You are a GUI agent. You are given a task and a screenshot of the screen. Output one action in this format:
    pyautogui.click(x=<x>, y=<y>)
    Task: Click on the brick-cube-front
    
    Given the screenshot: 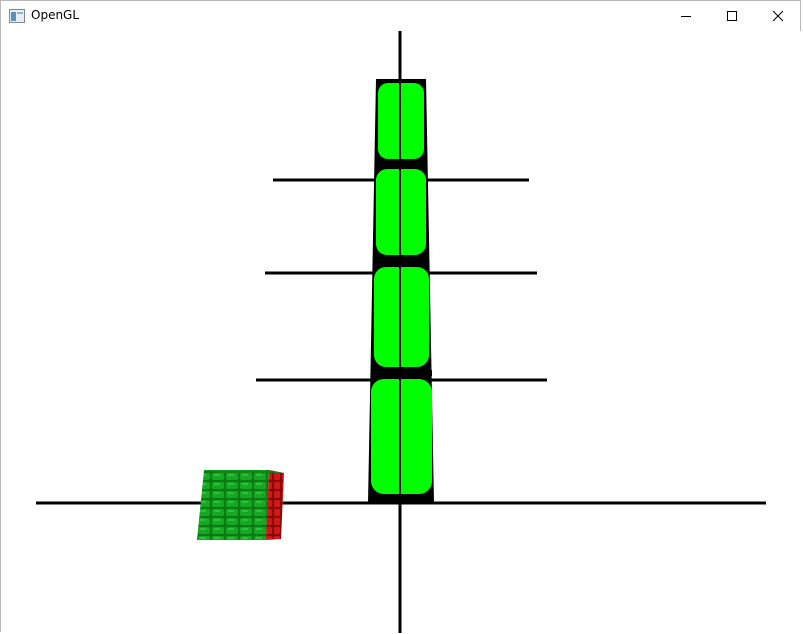 What is the action you would take?
    pyautogui.click(x=233, y=505)
    